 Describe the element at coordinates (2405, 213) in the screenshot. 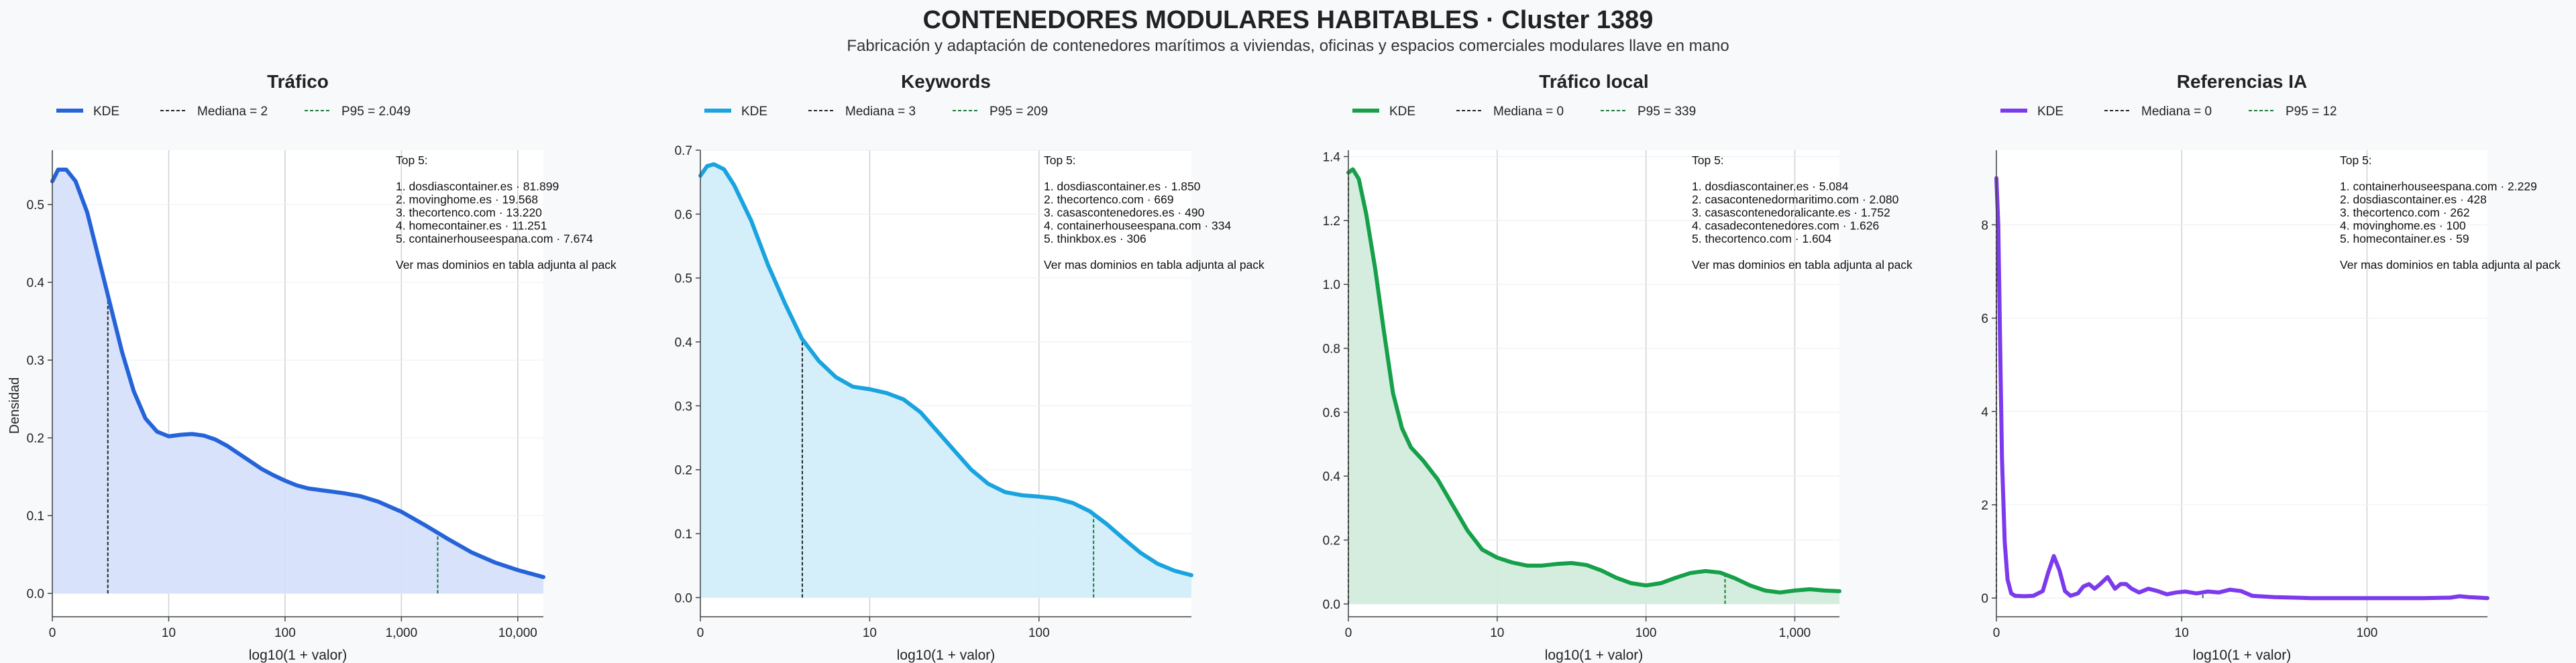

I see `top5-item: 3. thecortenco.com · 262` at that location.